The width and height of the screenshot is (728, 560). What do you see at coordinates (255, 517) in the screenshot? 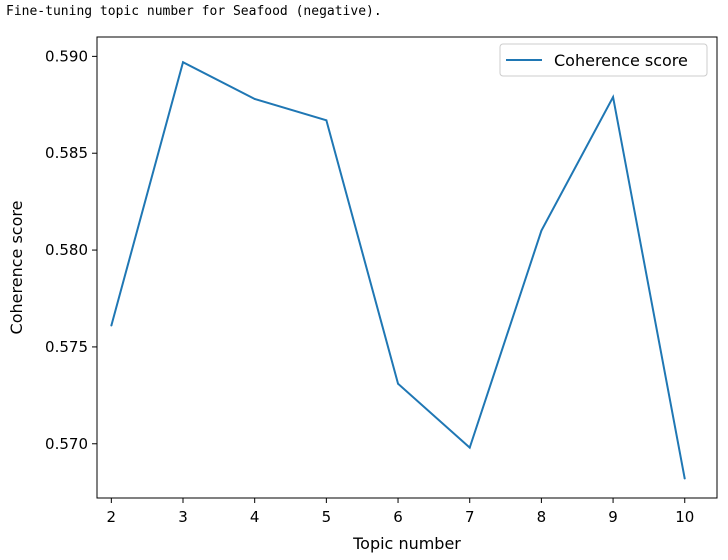
I see `x-tick-label: 4` at bounding box center [255, 517].